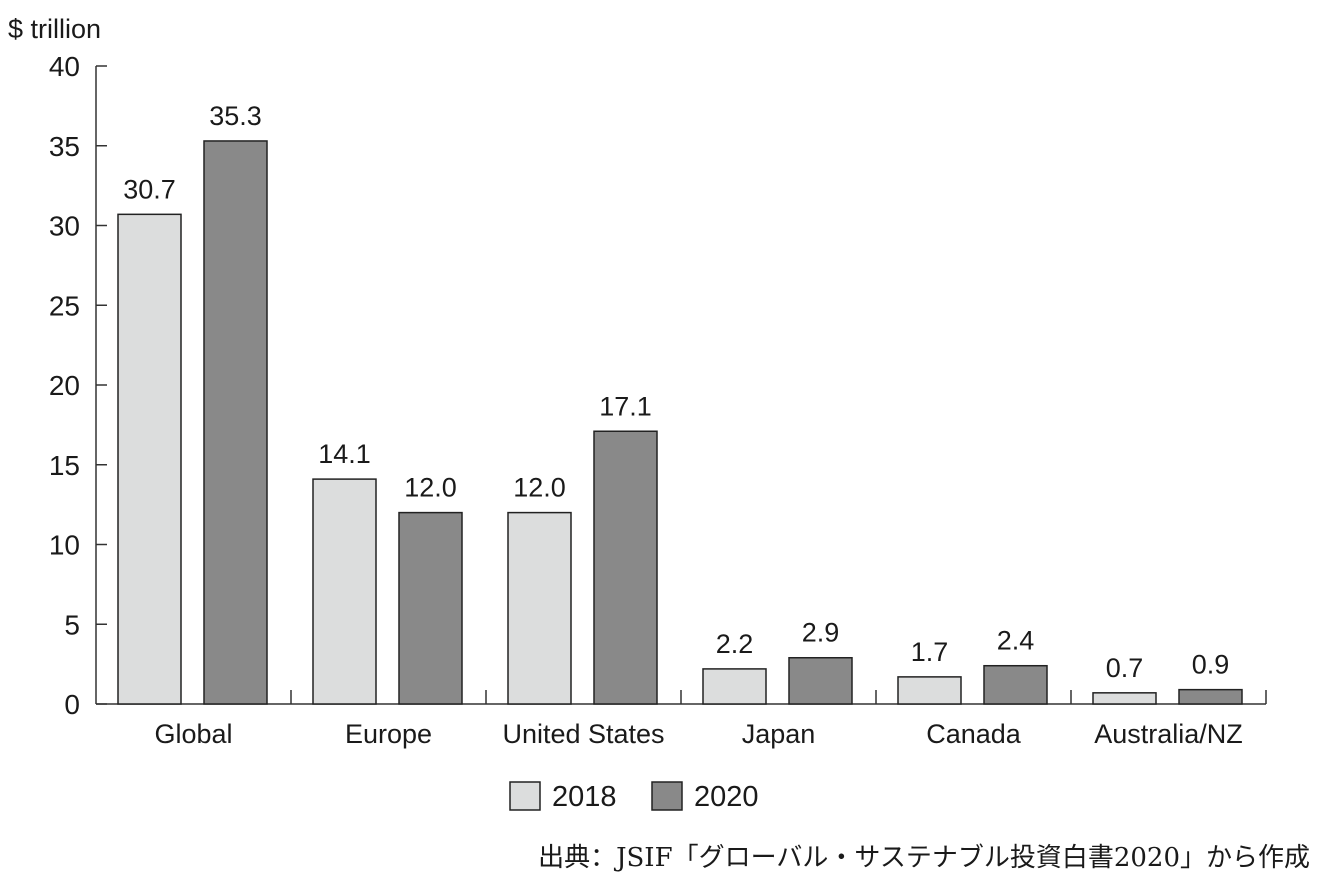  I want to click on bar-2018-australia-nz, so click(1124, 698).